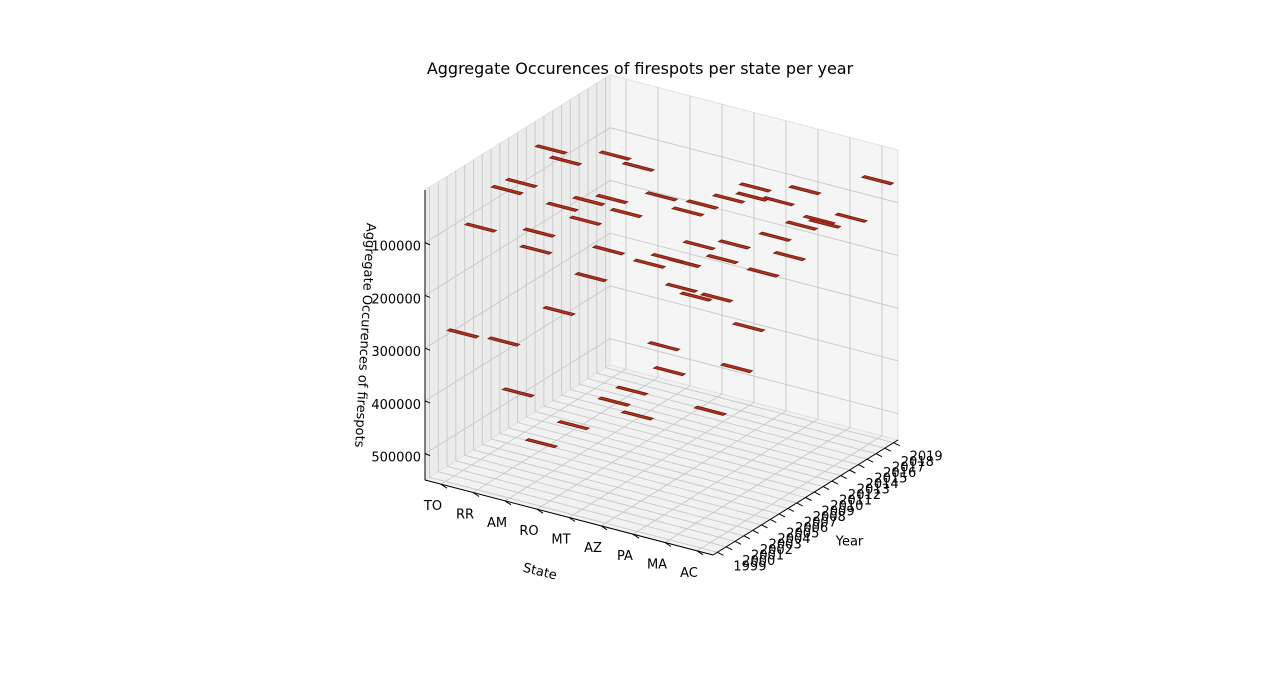  What do you see at coordinates (539, 572) in the screenshot?
I see `x-axis-label: State` at bounding box center [539, 572].